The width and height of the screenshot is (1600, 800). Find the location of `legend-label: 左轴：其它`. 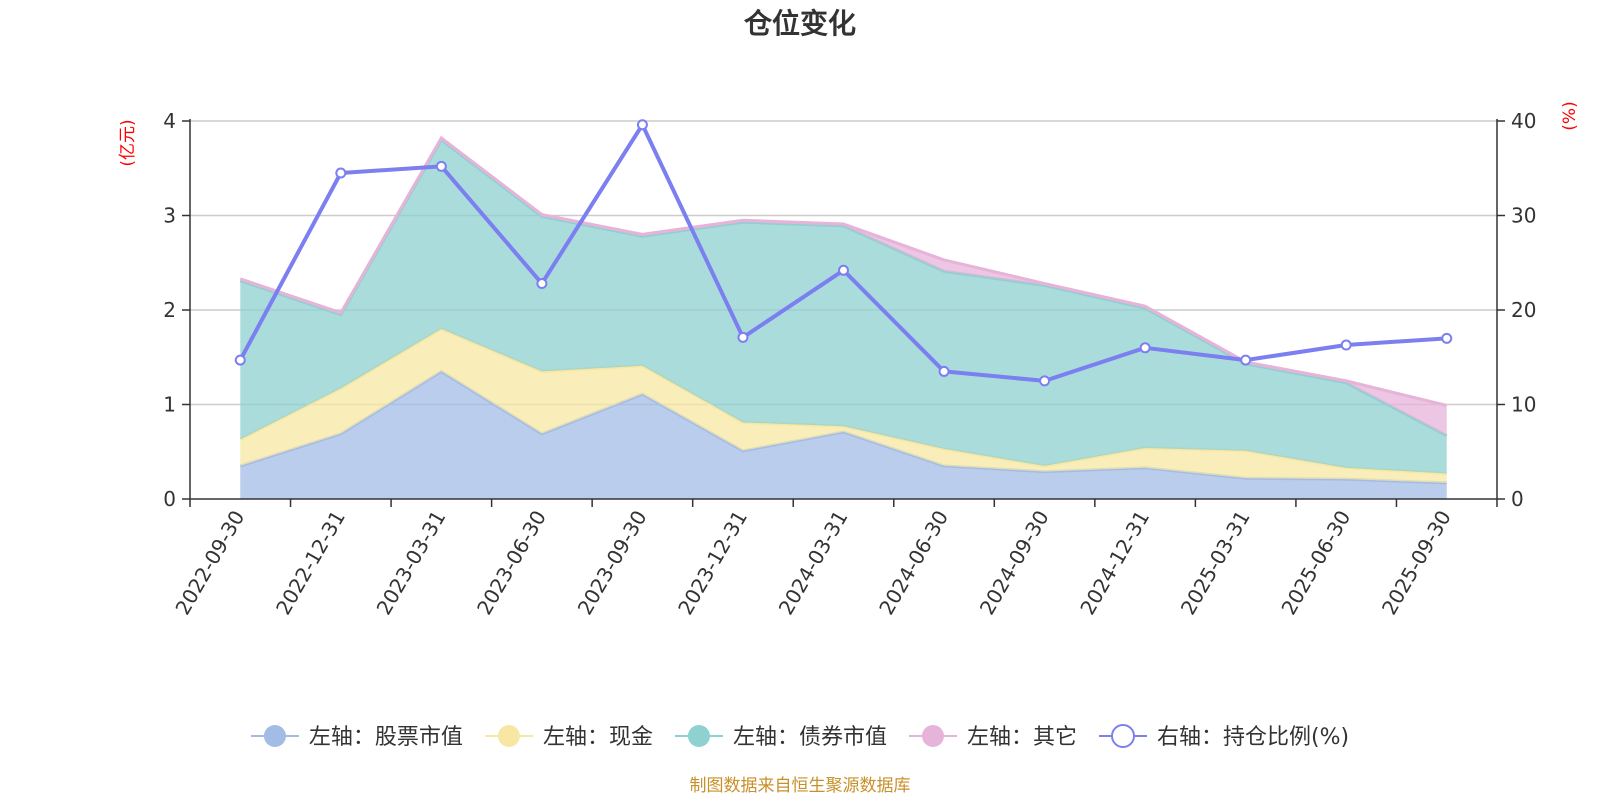

legend-label: 左轴：其它 is located at coordinates (1022, 737).